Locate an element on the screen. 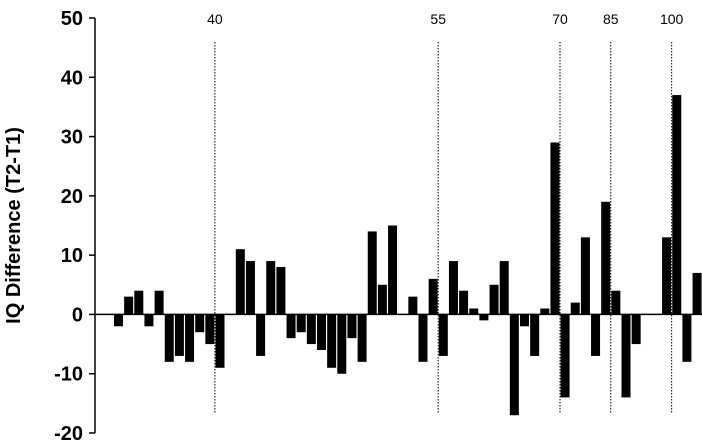 The width and height of the screenshot is (702, 444). y-tick-label-6: 40 is located at coordinates (72, 78).